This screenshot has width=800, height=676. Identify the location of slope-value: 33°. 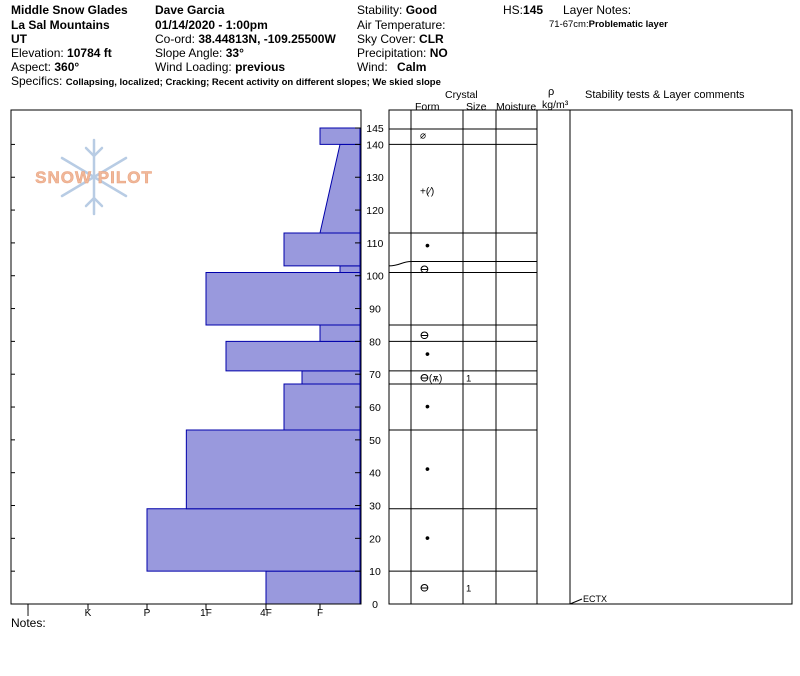
(234, 53).